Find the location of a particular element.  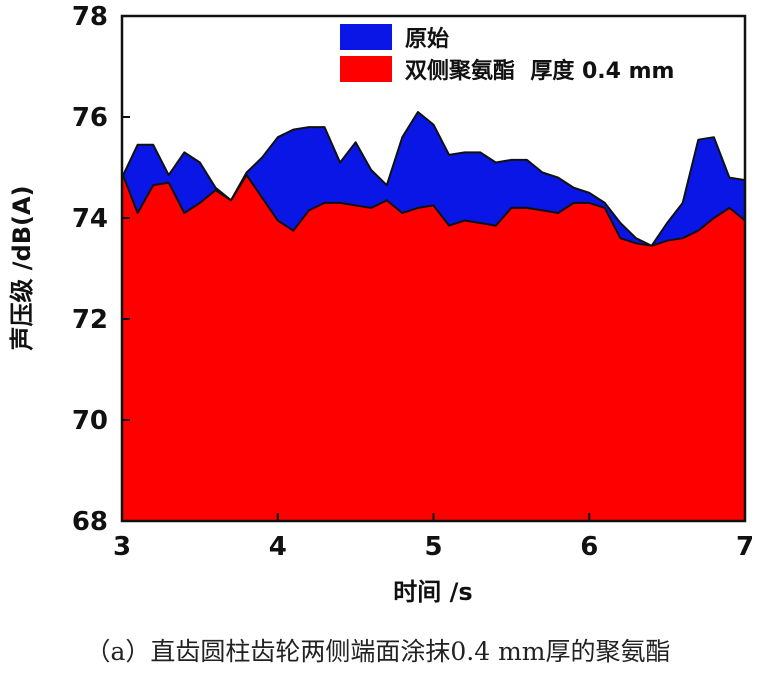

x-tick-label: 5 is located at coordinates (433, 547).